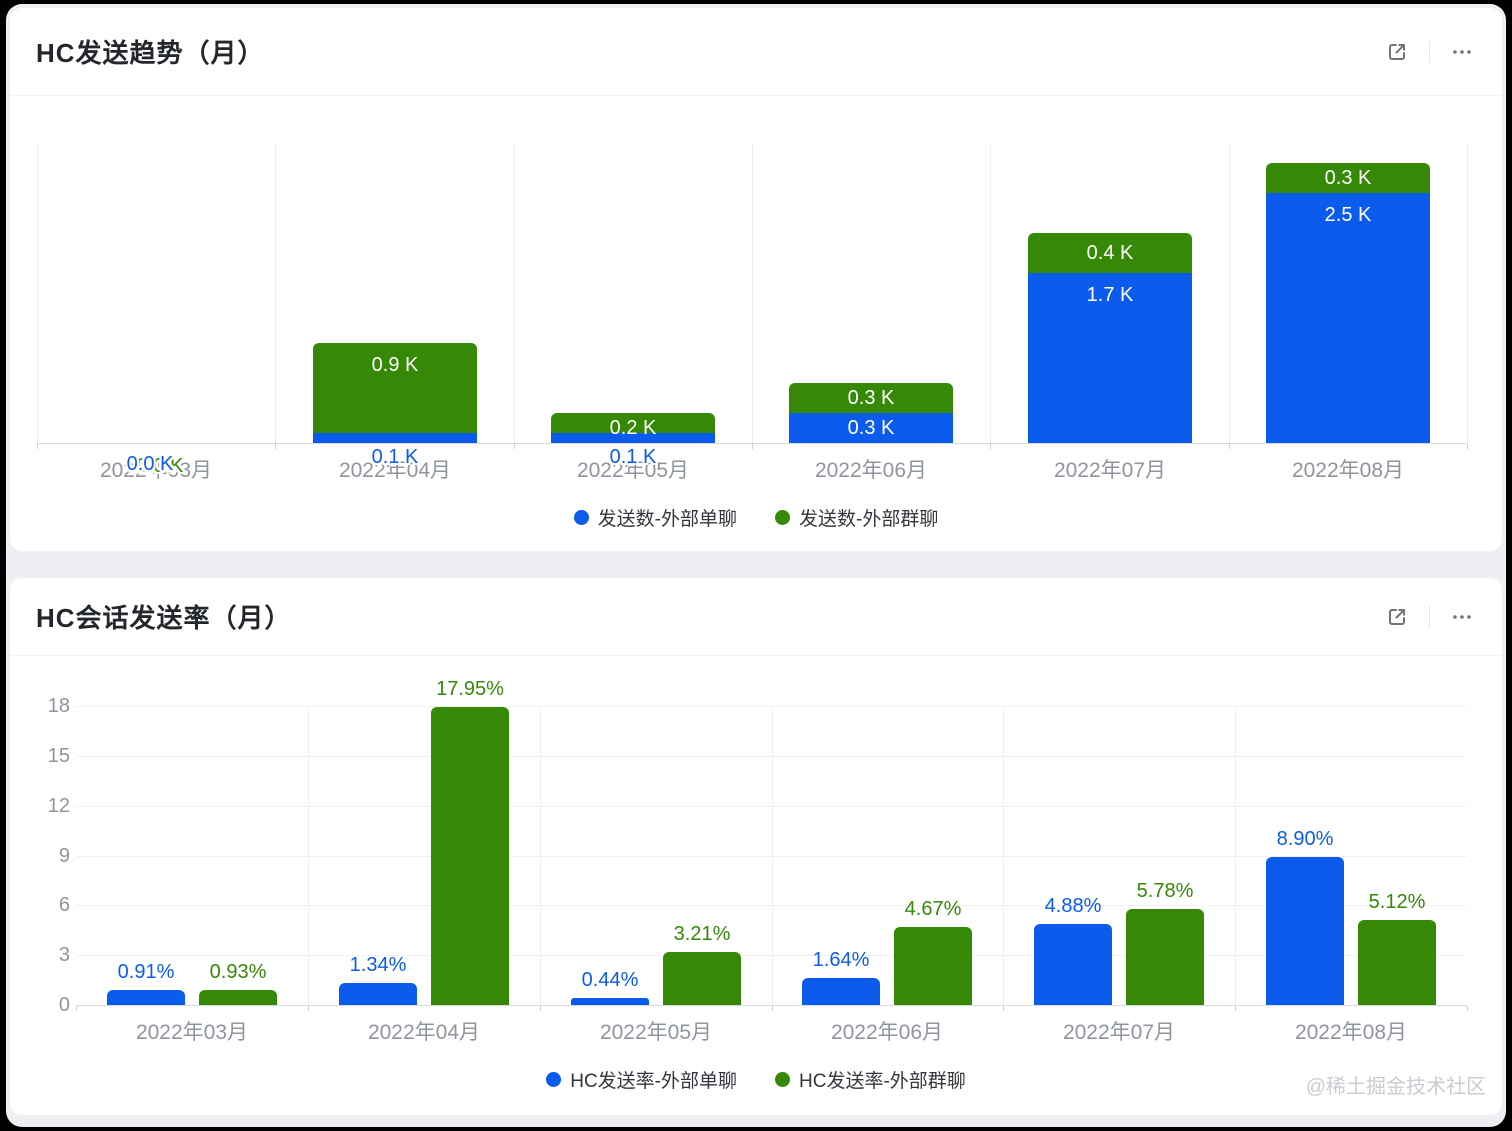  What do you see at coordinates (1348, 470) in the screenshot?
I see `x-axis-label: 2022年08月` at bounding box center [1348, 470].